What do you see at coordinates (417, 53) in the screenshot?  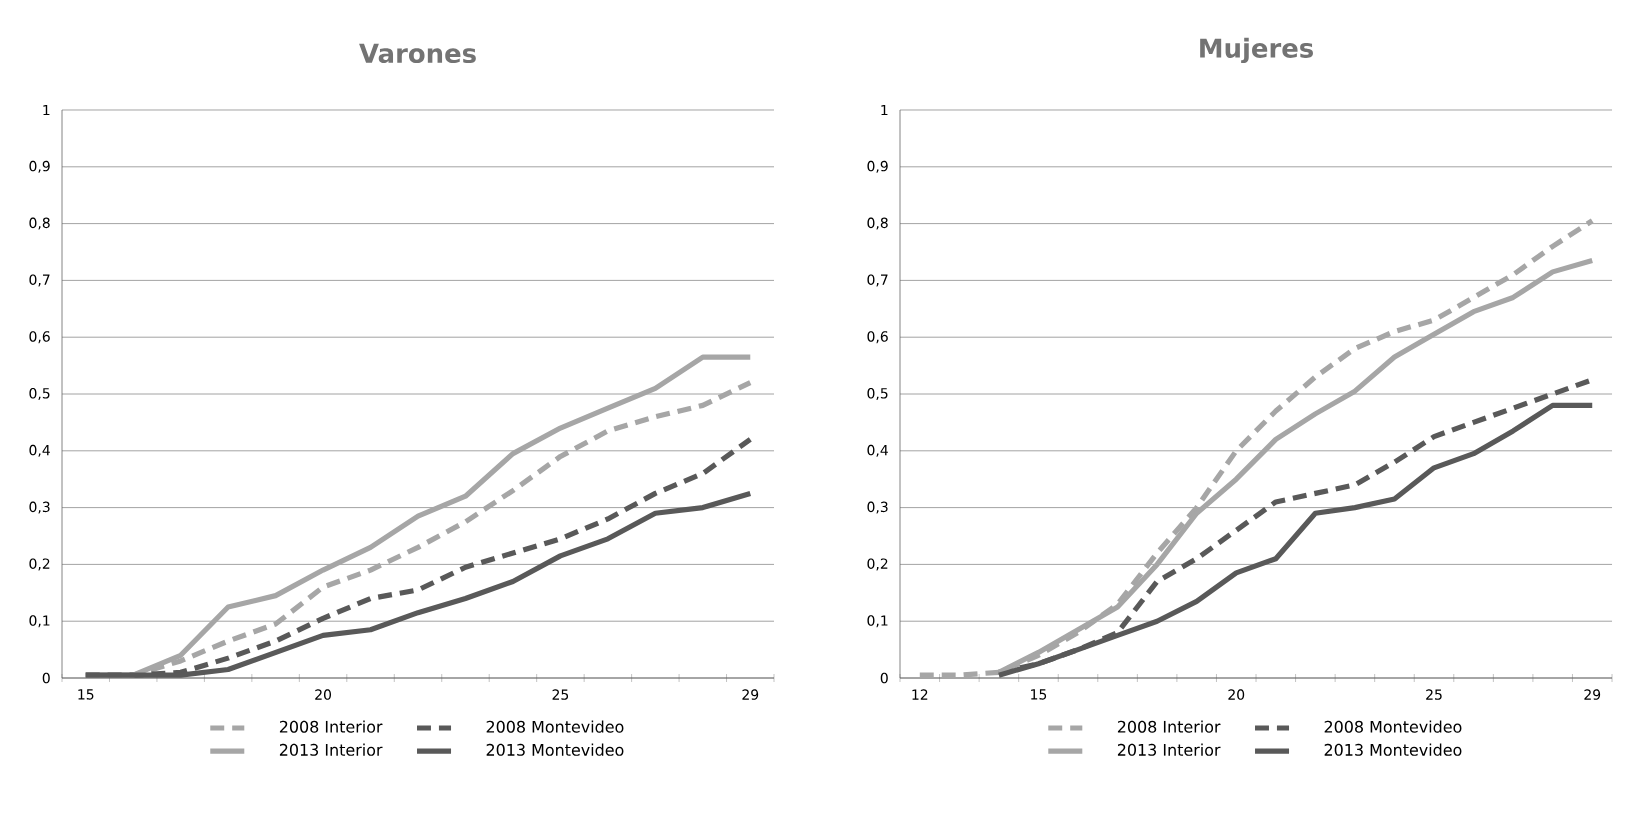 I see `chart-title: Varones` at bounding box center [417, 53].